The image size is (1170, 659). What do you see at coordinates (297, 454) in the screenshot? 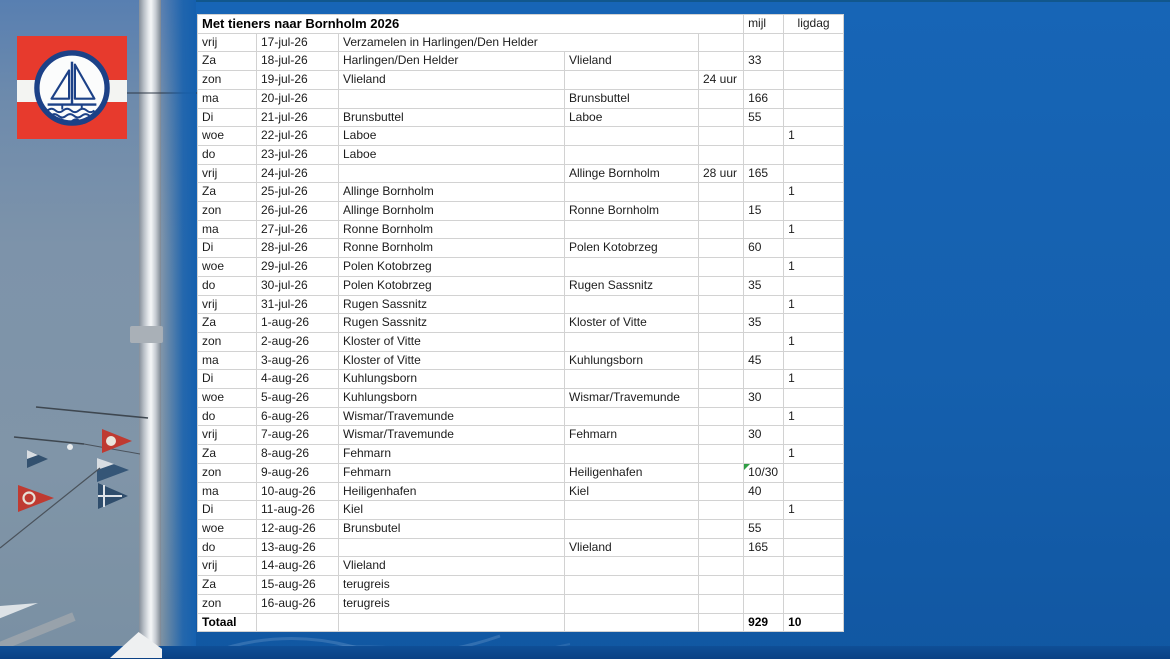
I see `cell-date: 8-aug-26` at bounding box center [297, 454].